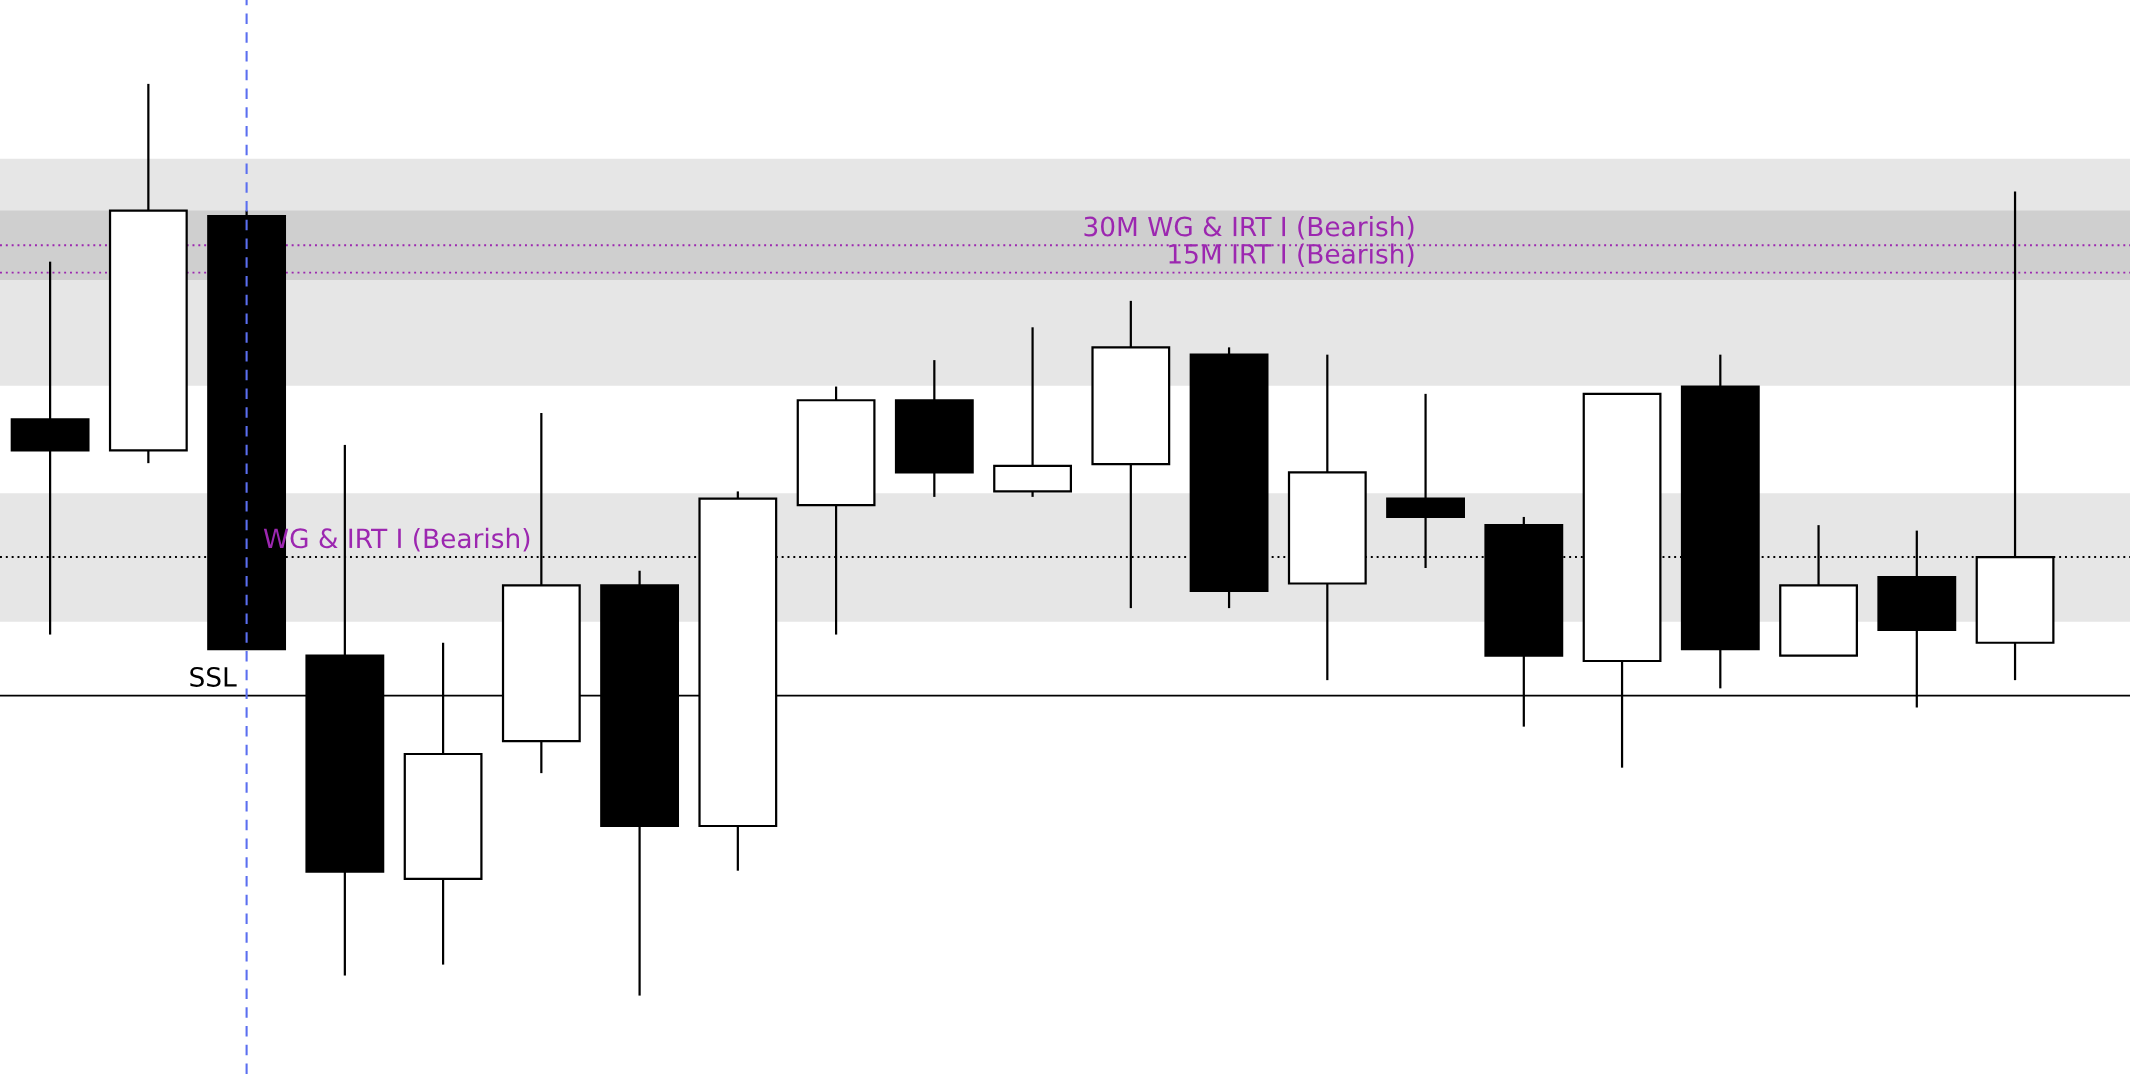  Describe the element at coordinates (213, 676) in the screenshot. I see `ref-line-label: SSL` at that location.